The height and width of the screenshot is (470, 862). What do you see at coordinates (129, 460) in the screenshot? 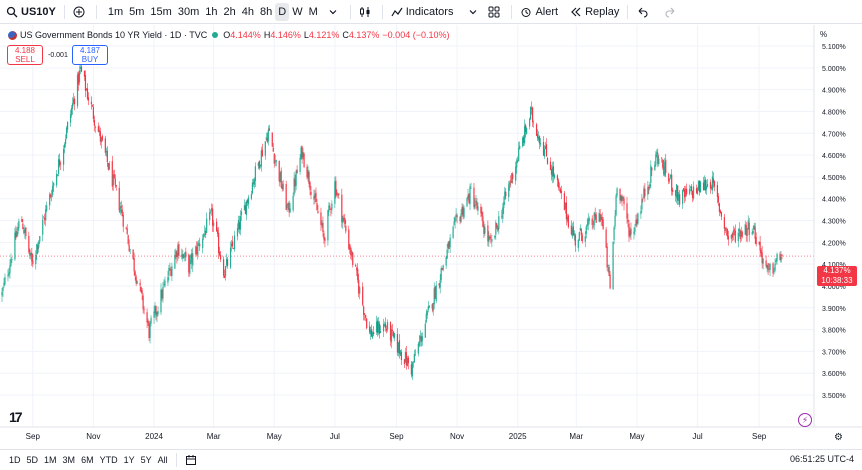
I see `range-1y: 1Y` at bounding box center [129, 460].